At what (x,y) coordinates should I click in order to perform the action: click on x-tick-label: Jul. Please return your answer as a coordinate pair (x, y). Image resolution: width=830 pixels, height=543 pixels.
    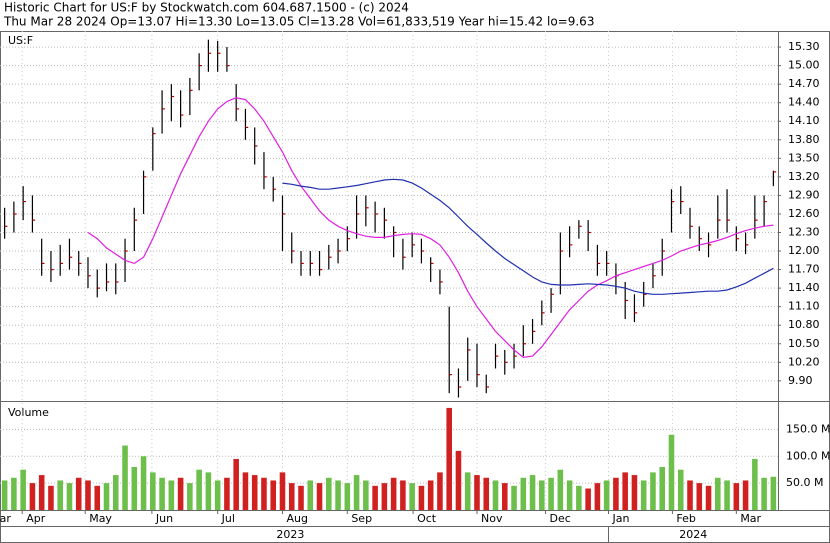
    Looking at the image, I should click on (228, 518).